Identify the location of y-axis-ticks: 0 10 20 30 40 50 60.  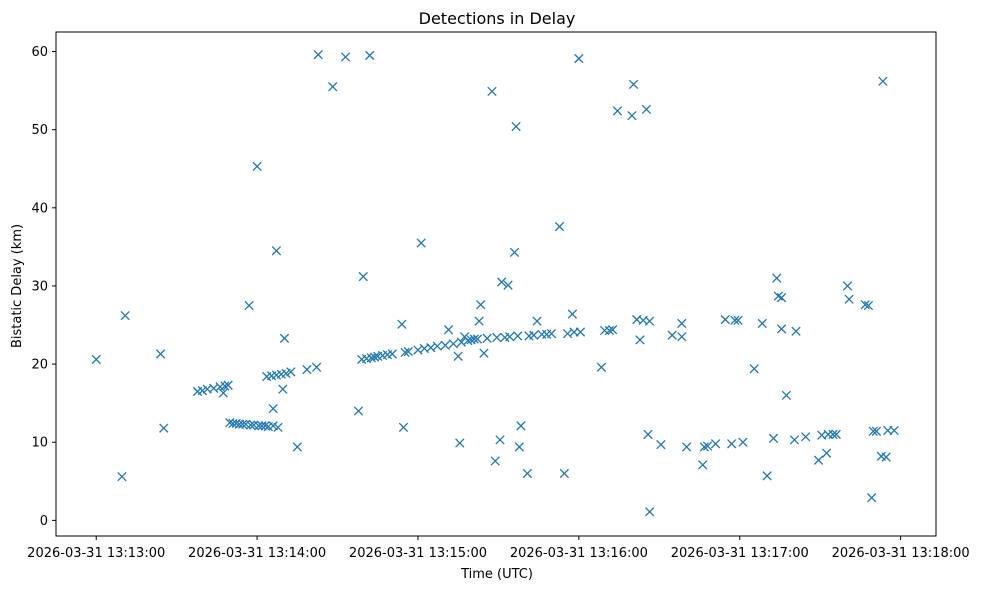
(43, 287).